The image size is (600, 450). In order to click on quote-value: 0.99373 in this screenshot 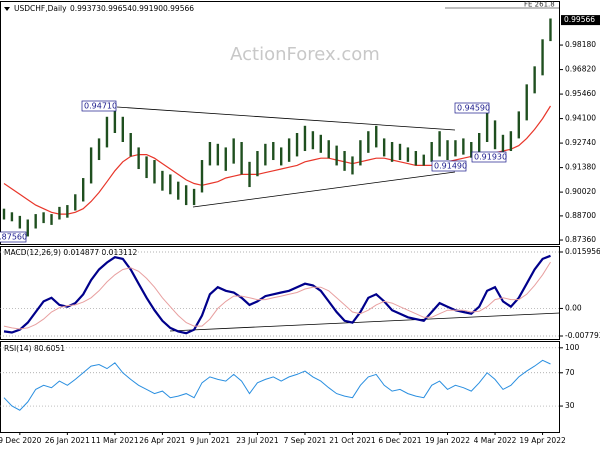, I will do `click(85, 8)`.